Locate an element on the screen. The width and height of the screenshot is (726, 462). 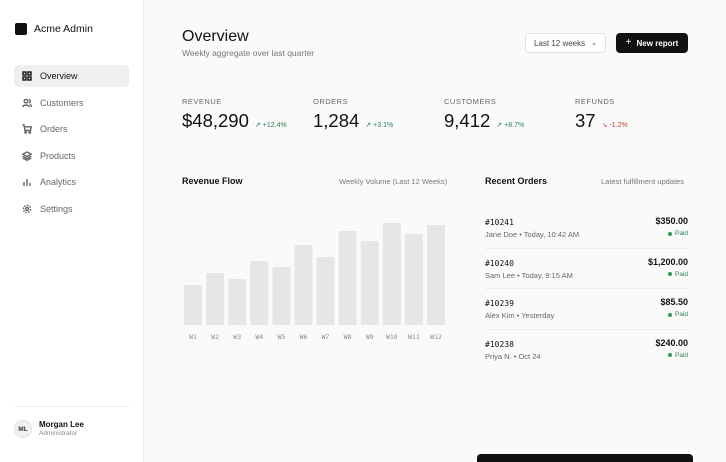
tick-label-w2: W2 is located at coordinates (215, 337).